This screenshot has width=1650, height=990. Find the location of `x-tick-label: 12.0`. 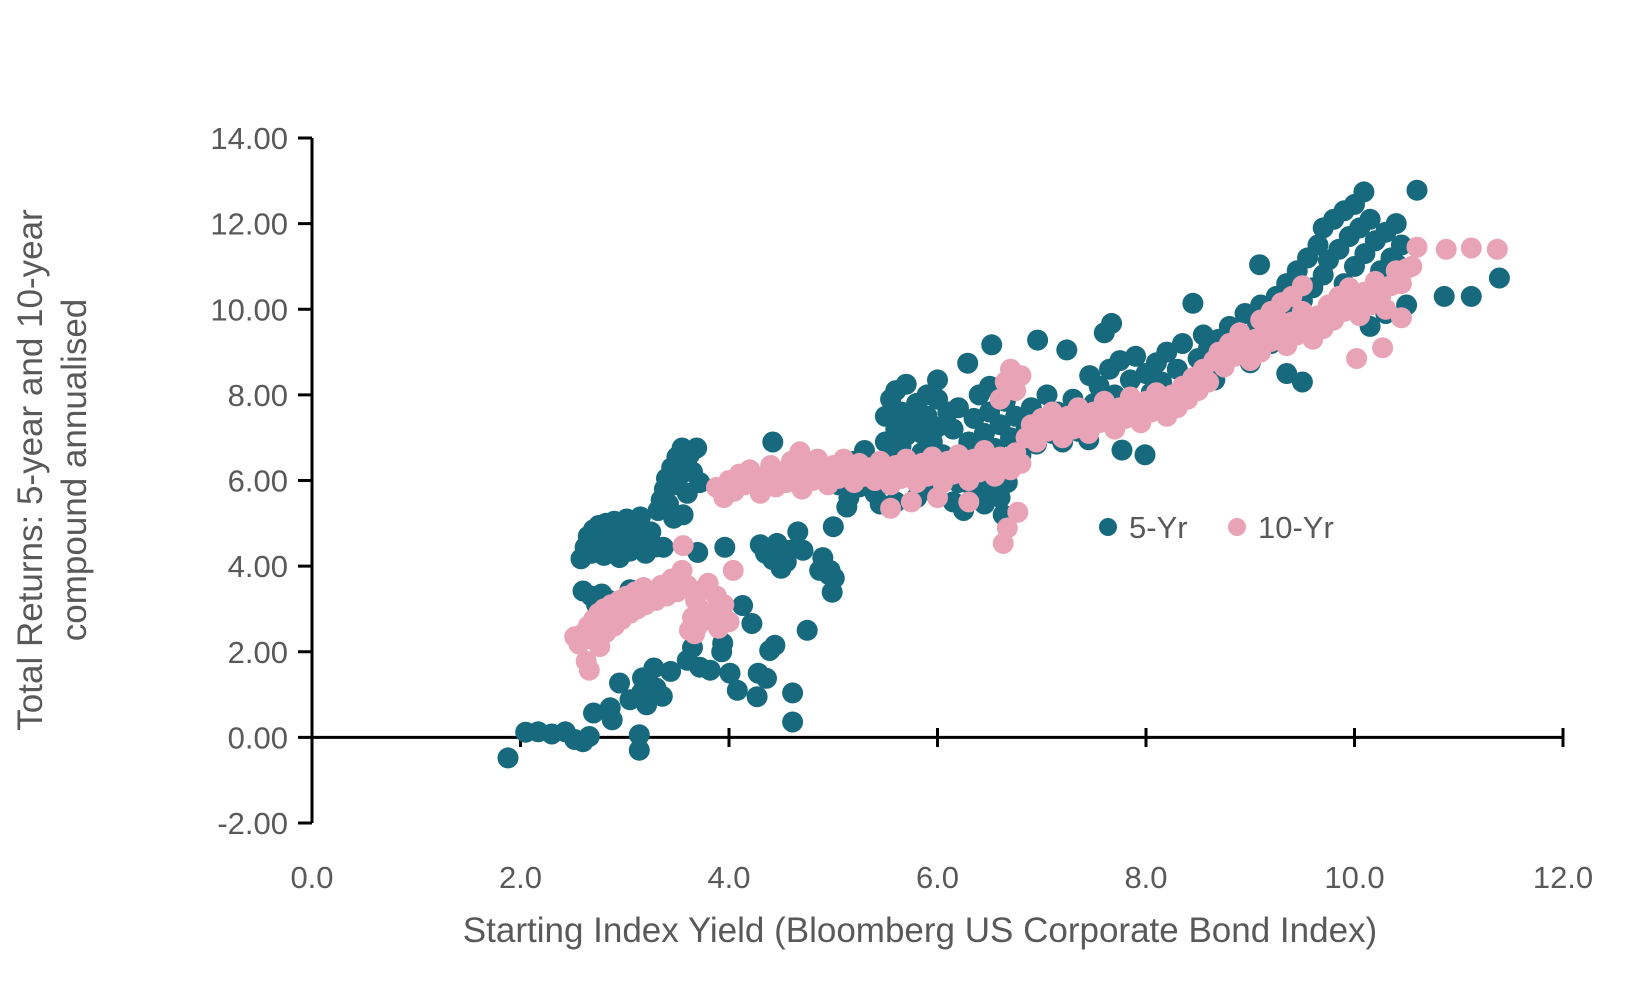

x-tick-label: 12.0 is located at coordinates (1563, 877).